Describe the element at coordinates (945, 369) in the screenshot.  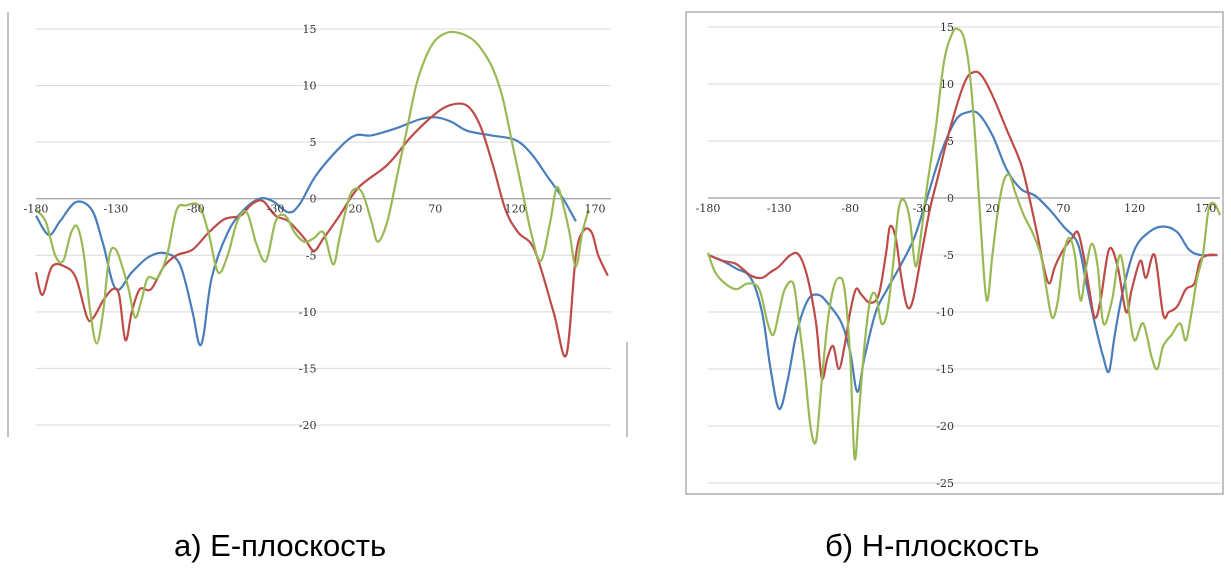
I see `chart-h-y-tick-label: -15` at that location.